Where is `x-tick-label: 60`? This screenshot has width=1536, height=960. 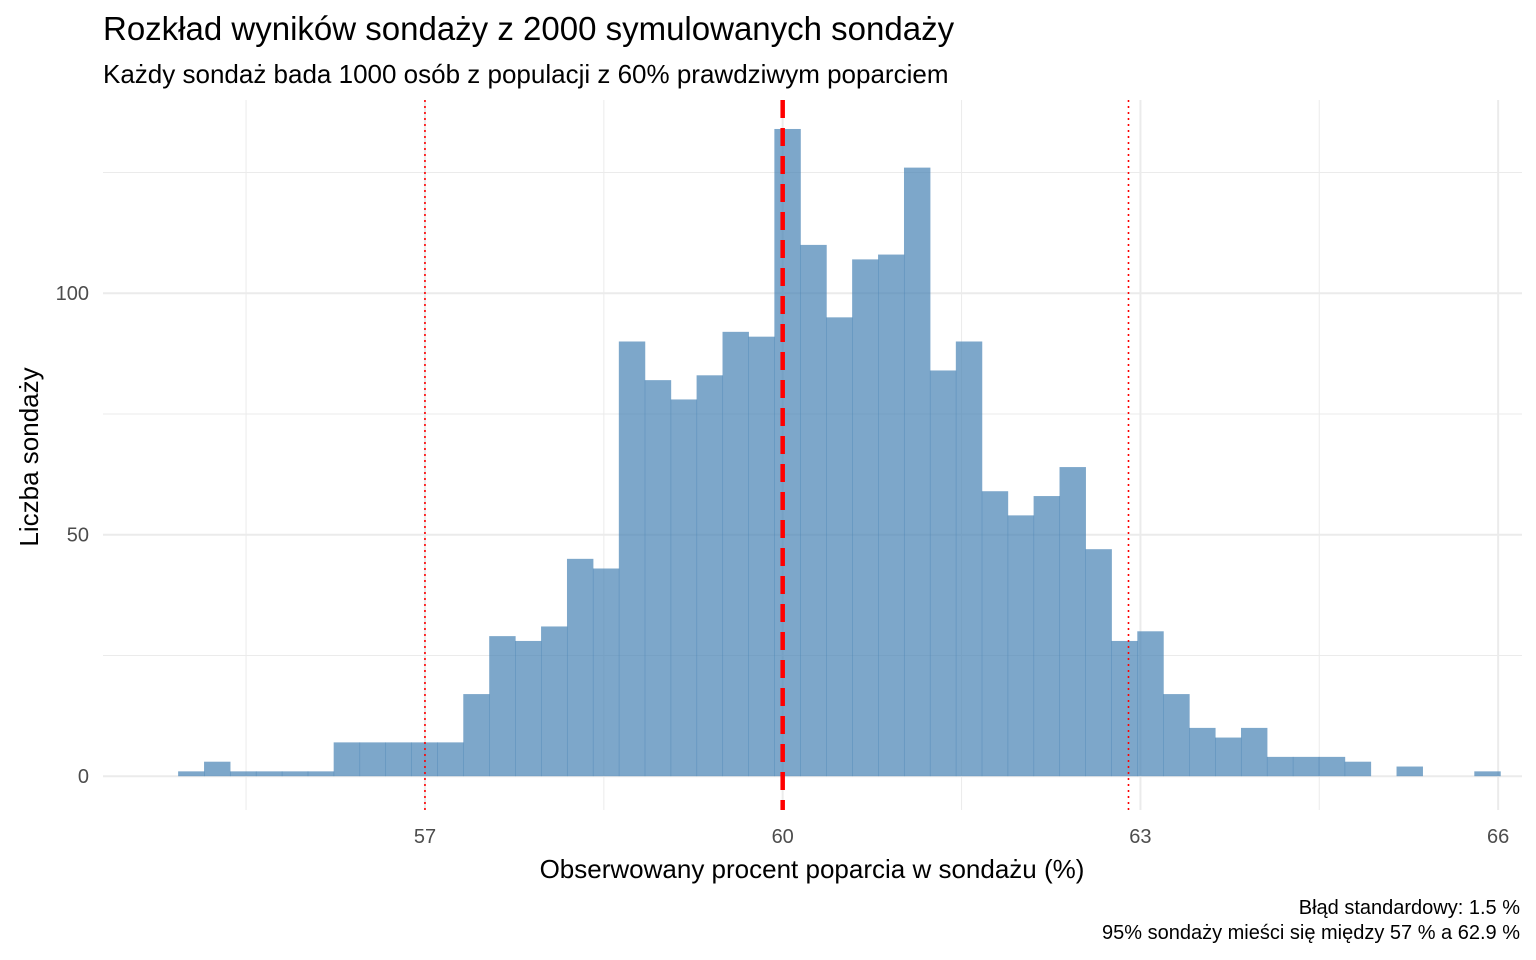 x-tick-label: 60 is located at coordinates (783, 837).